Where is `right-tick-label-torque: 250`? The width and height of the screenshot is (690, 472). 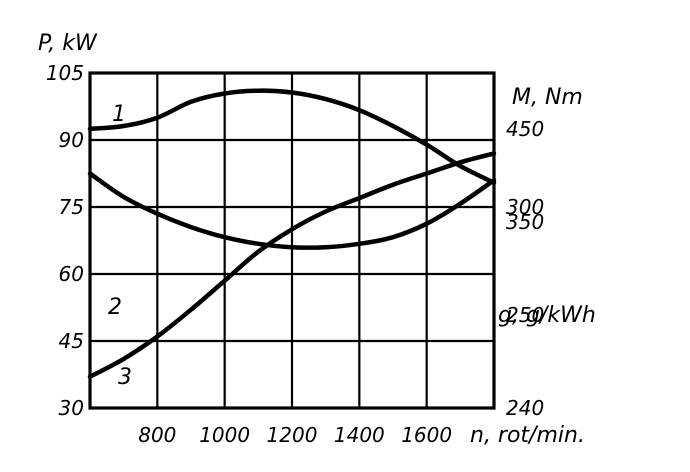
right-tick-label-torque: 250 is located at coordinates (525, 315).